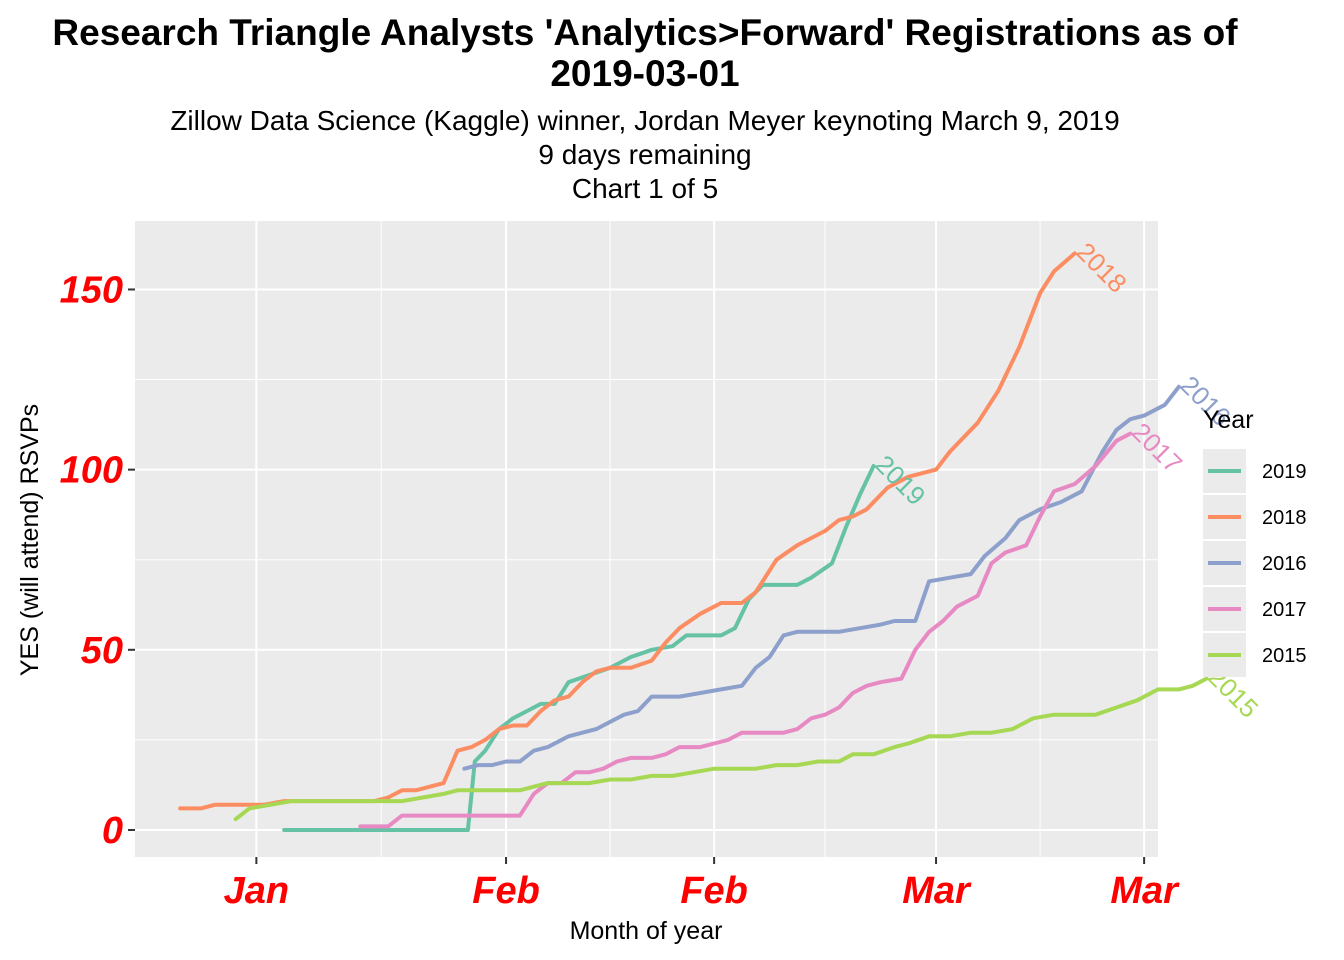 The width and height of the screenshot is (1344, 960). Describe the element at coordinates (646, 931) in the screenshot. I see `x-axis-label: Month of year` at that location.